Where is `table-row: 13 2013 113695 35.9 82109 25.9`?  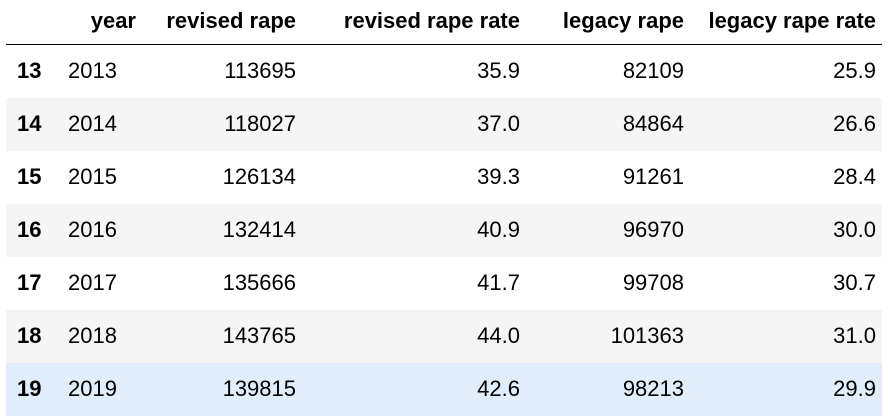
table-row: 13 2013 113695 35.9 82109 25.9 is located at coordinates (444, 71).